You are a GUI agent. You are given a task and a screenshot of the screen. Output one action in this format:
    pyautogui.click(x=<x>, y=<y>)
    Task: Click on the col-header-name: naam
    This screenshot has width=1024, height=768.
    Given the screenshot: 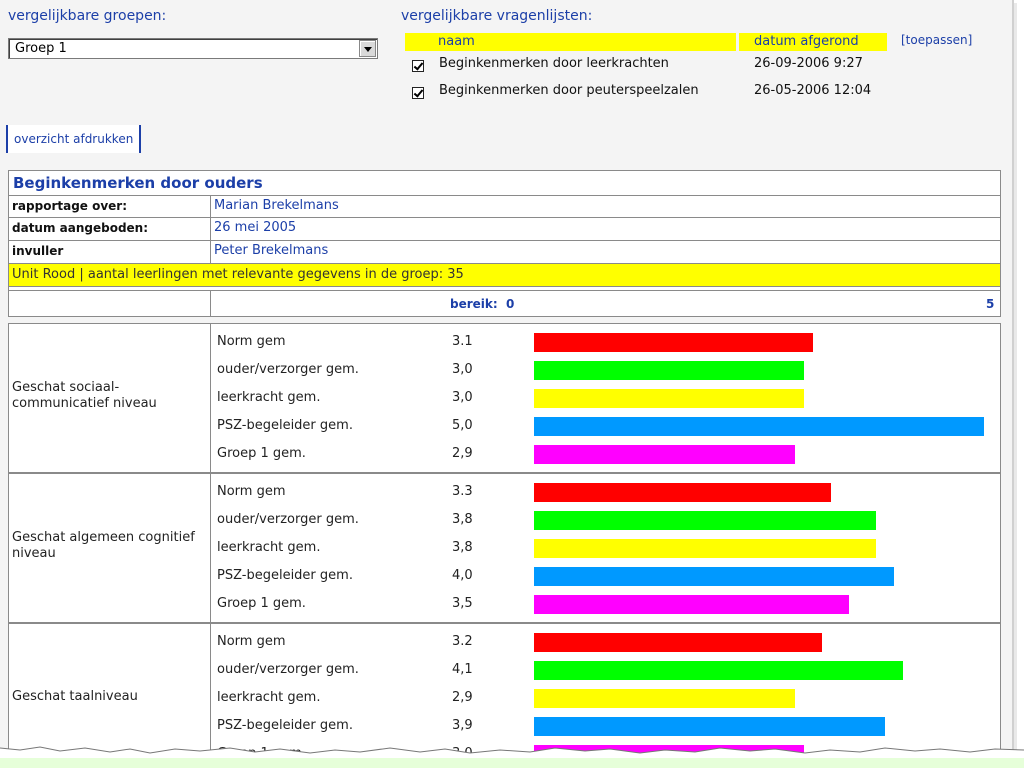 What is the action you would take?
    pyautogui.click(x=570, y=42)
    